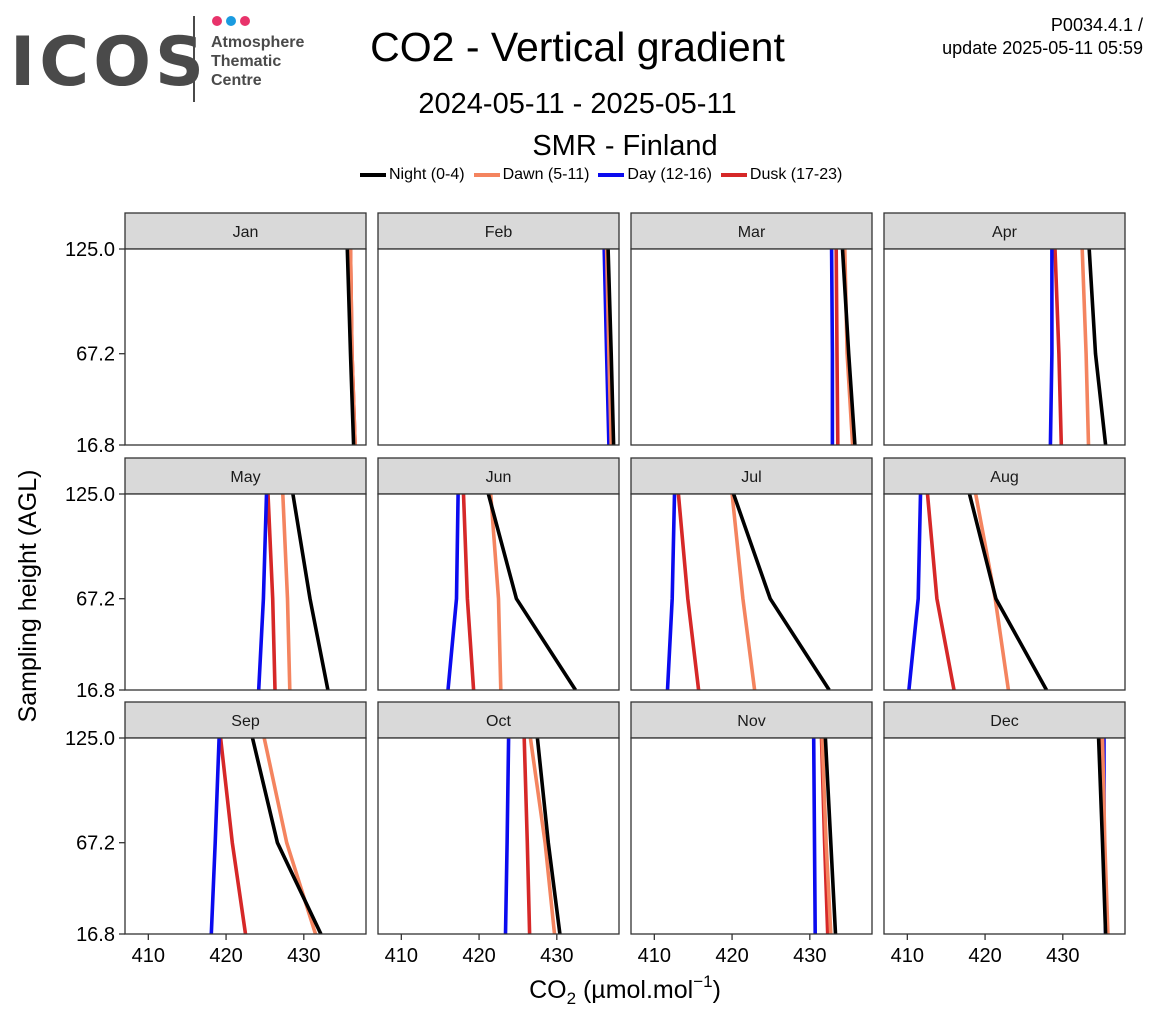 The image size is (1155, 1020). I want to click on icos-logo: ICOS Atmosphere Thematic Centre, so click(157, 59).